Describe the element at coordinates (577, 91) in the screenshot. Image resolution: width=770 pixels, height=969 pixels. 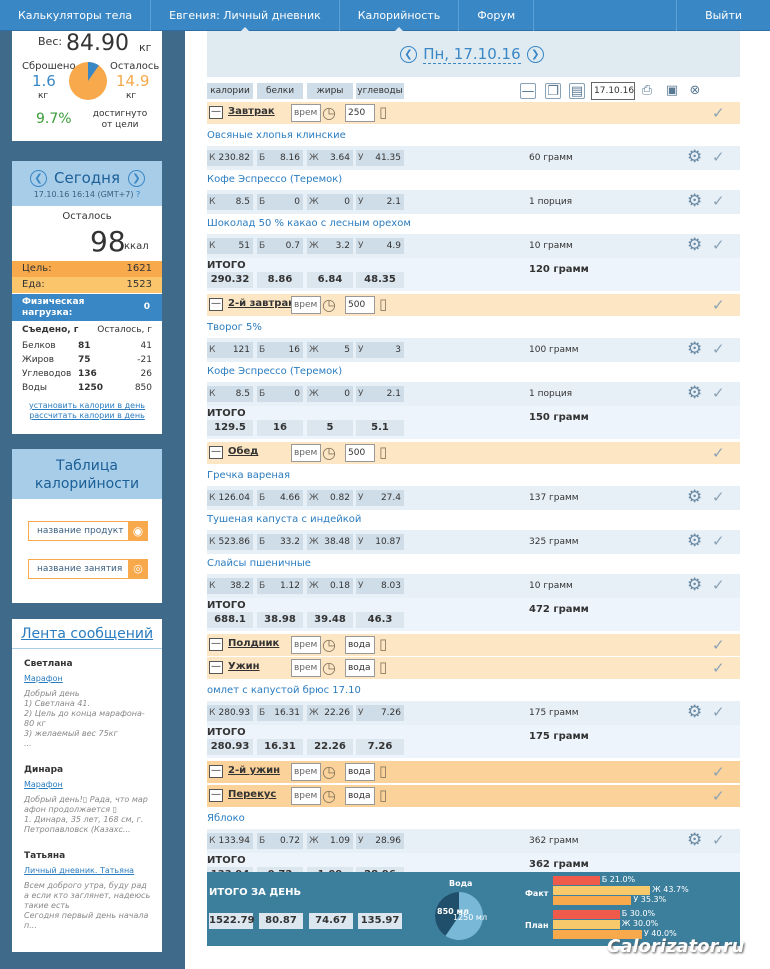
I see `document-check-icon: ▤` at that location.